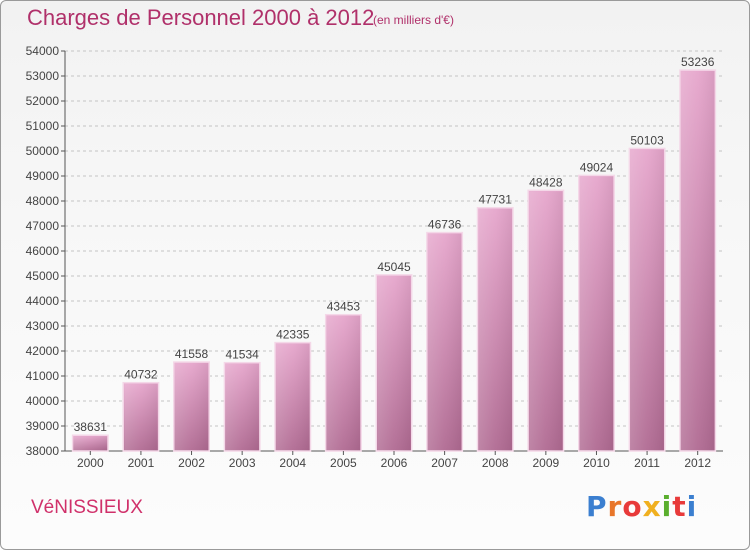 Image resolution: width=750 pixels, height=550 pixels. Describe the element at coordinates (344, 307) in the screenshot. I see `bar-value-label: 43453` at that location.